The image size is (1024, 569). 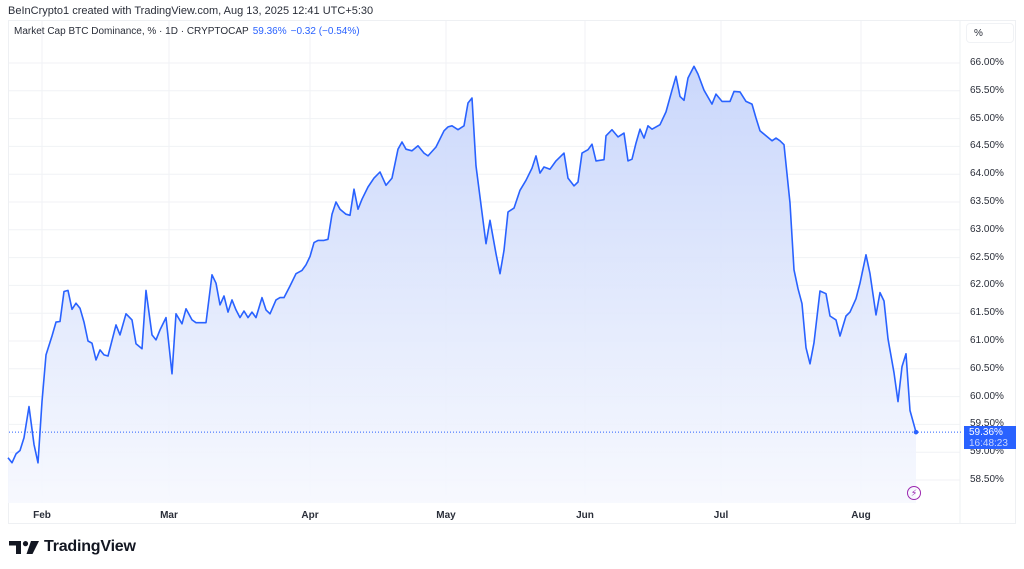 I want to click on x-axis-tick: Jul, so click(x=721, y=515).